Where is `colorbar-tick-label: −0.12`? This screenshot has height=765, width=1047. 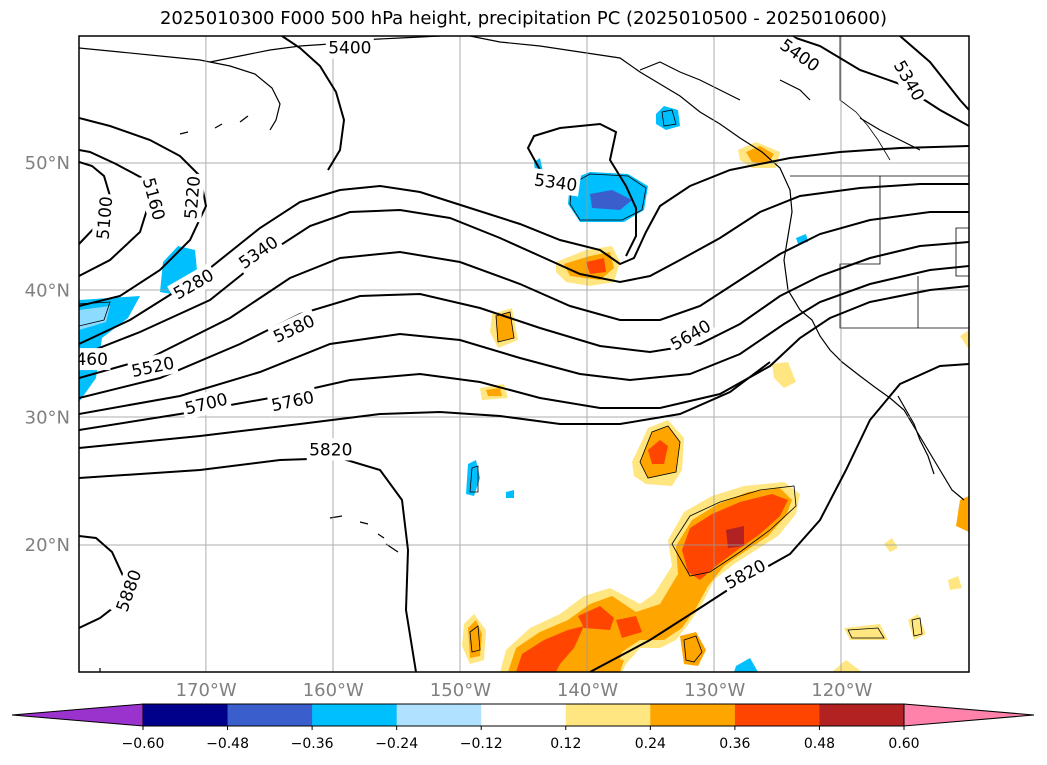
colorbar-tick-label: −0.12 is located at coordinates (481, 744).